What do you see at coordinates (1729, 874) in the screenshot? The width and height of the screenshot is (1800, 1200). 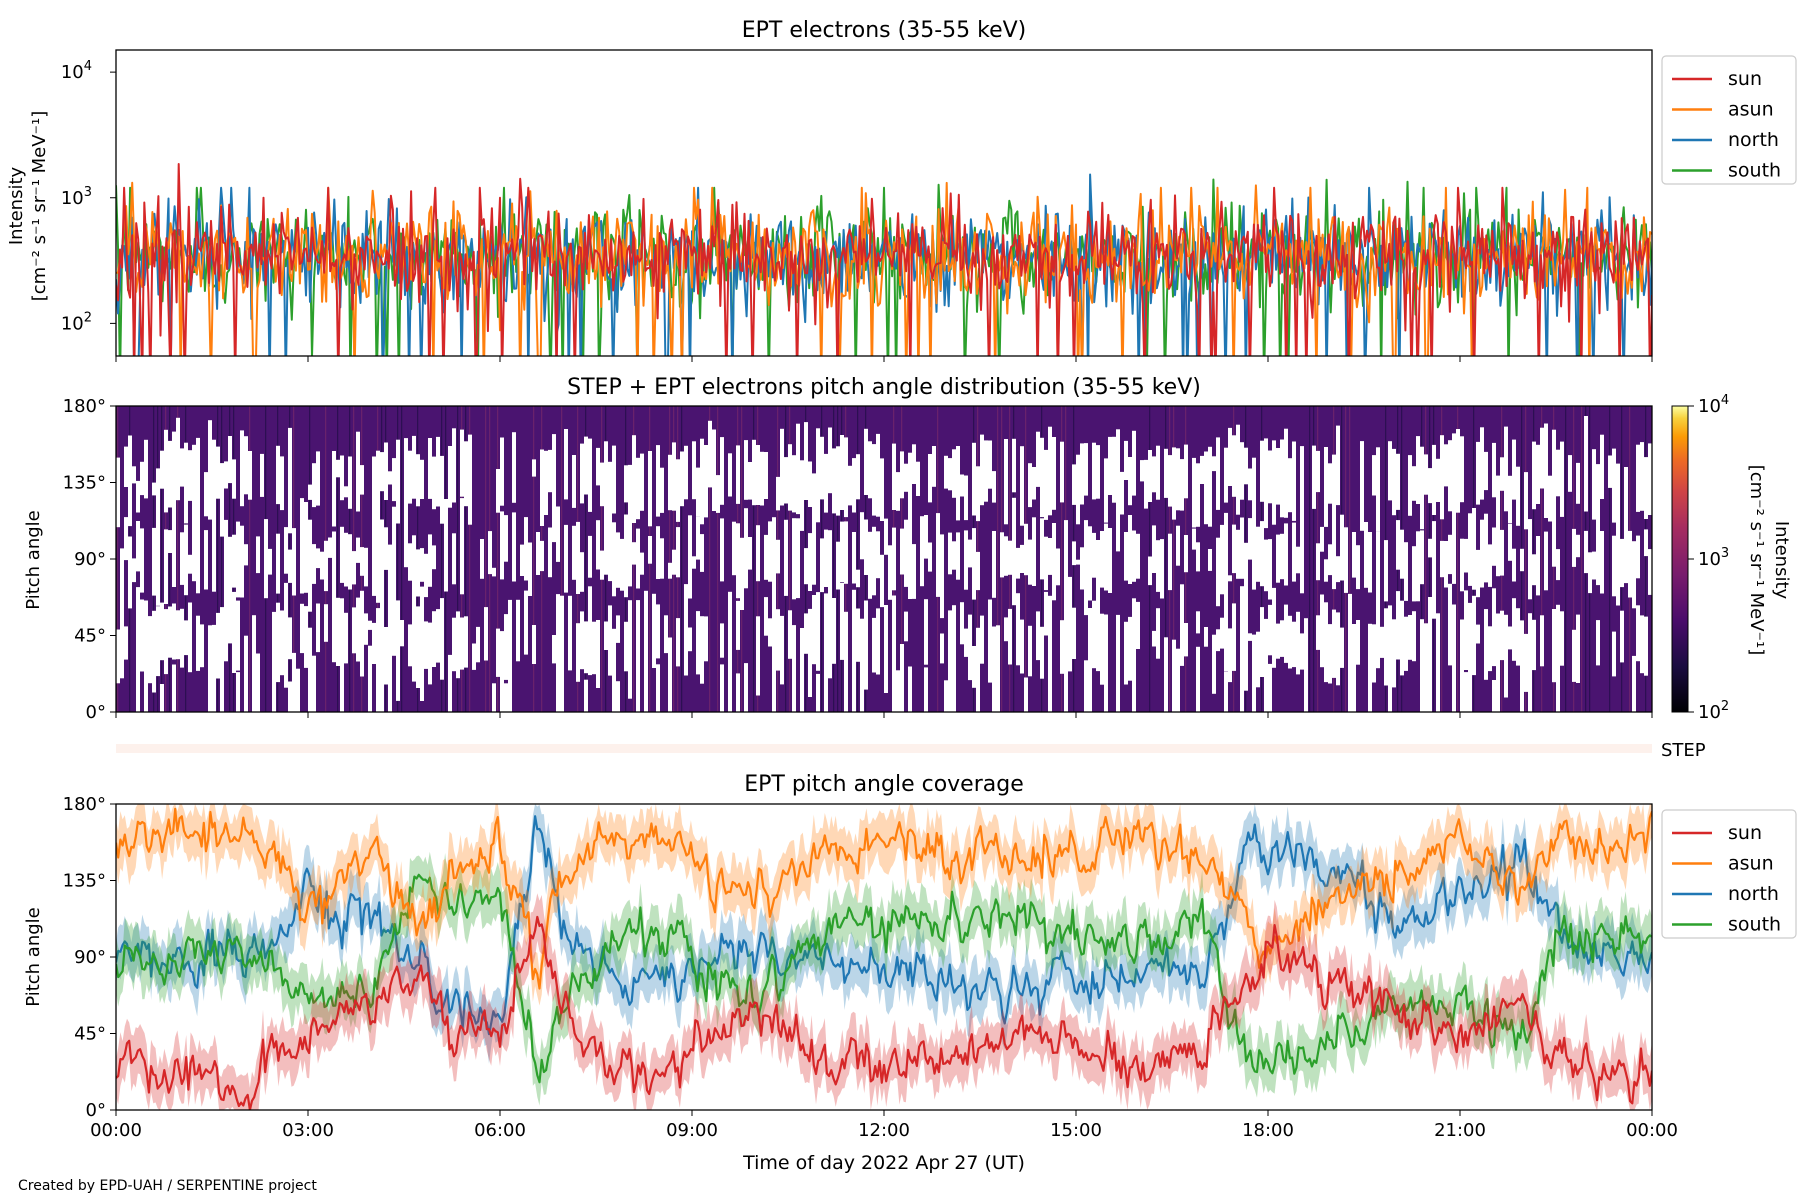 I see `panel3-legend: sun asun north south` at bounding box center [1729, 874].